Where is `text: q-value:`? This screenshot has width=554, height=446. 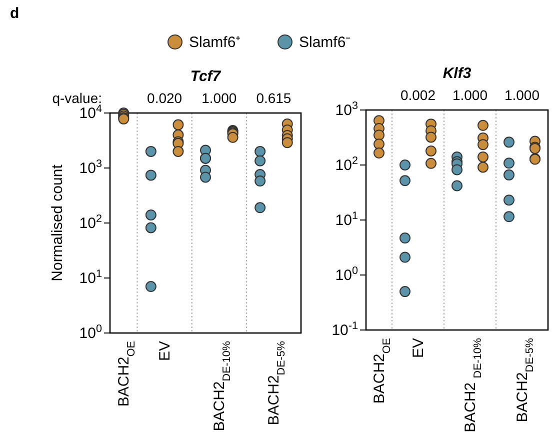
text: q-value: is located at coordinates (77, 98).